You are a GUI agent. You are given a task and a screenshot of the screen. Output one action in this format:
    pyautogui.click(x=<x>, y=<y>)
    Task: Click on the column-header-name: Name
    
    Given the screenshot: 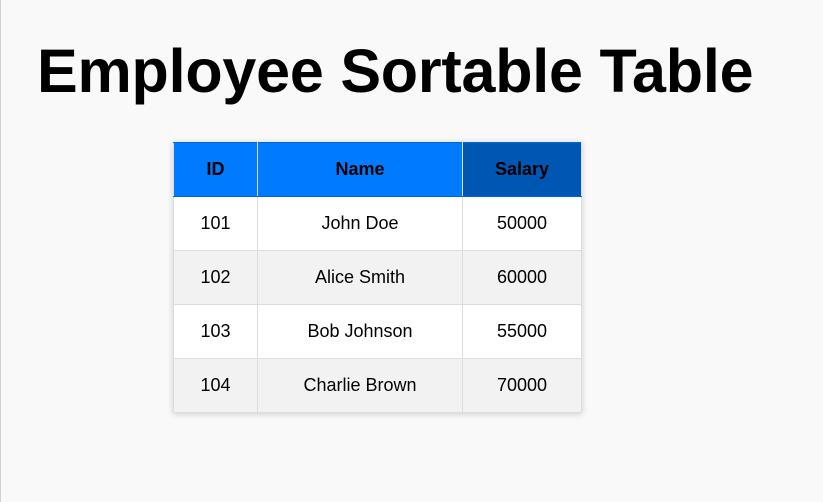 What is the action you would take?
    pyautogui.click(x=360, y=169)
    